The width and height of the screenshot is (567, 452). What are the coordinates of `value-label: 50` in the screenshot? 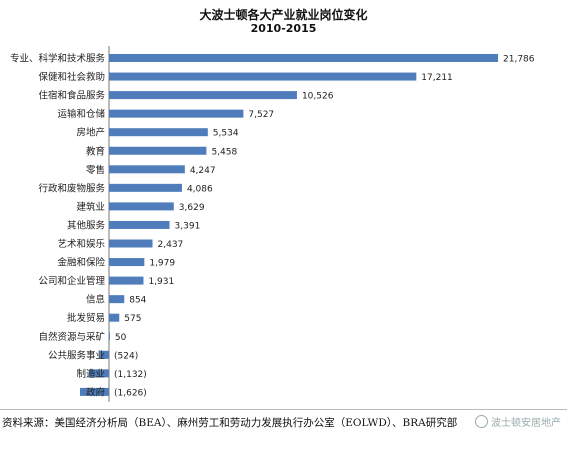 It's located at (121, 338).